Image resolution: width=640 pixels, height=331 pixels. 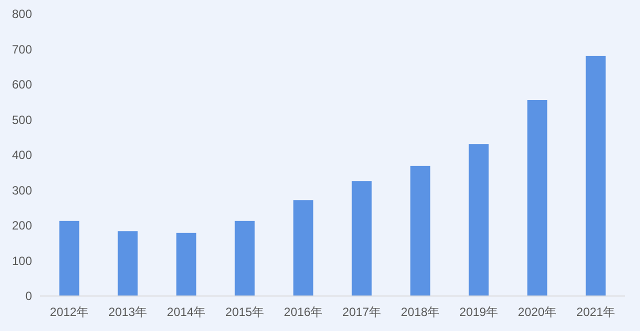 What do you see at coordinates (22, 261) in the screenshot?
I see `y-tick-label: 100` at bounding box center [22, 261].